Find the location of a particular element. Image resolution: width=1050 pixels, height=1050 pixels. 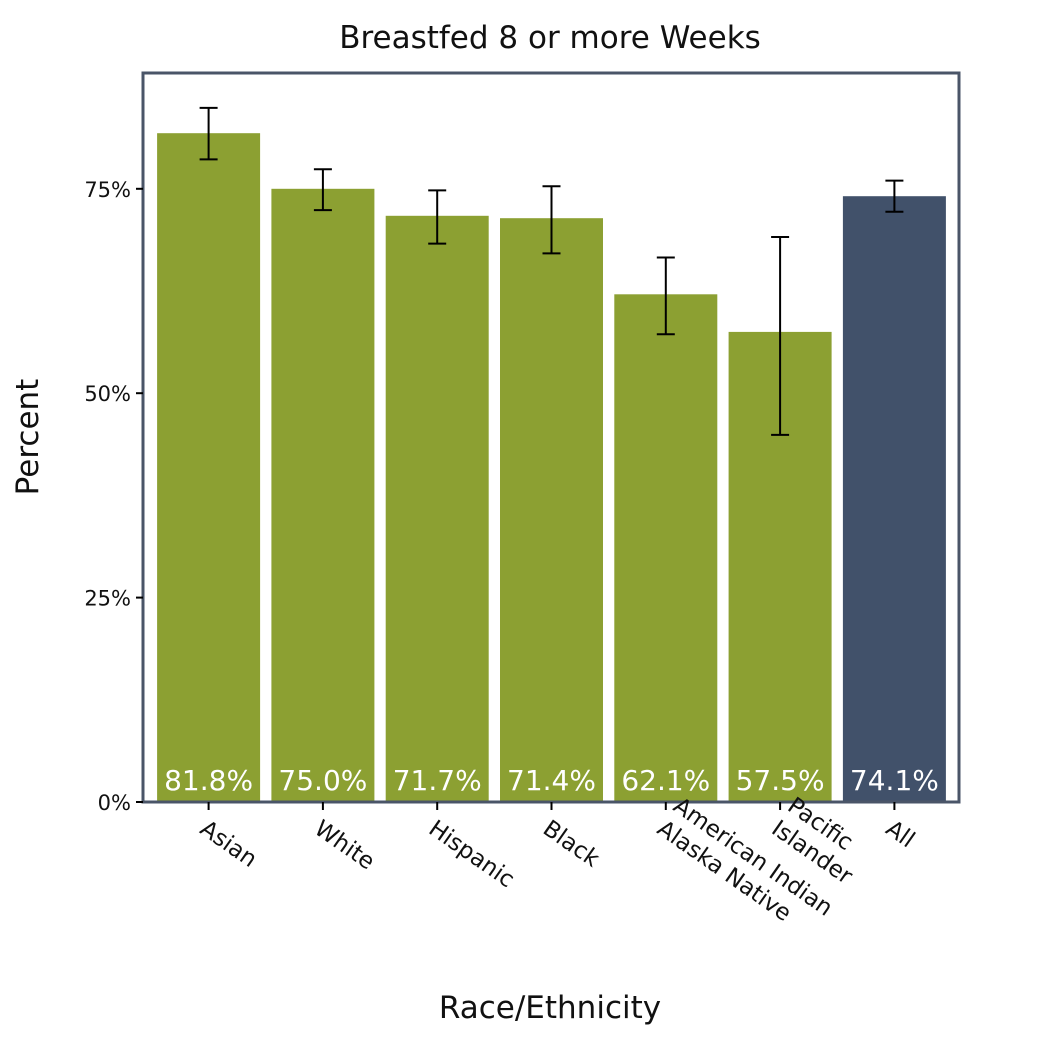

svg-text: Asian is located at coordinates (228, 844).